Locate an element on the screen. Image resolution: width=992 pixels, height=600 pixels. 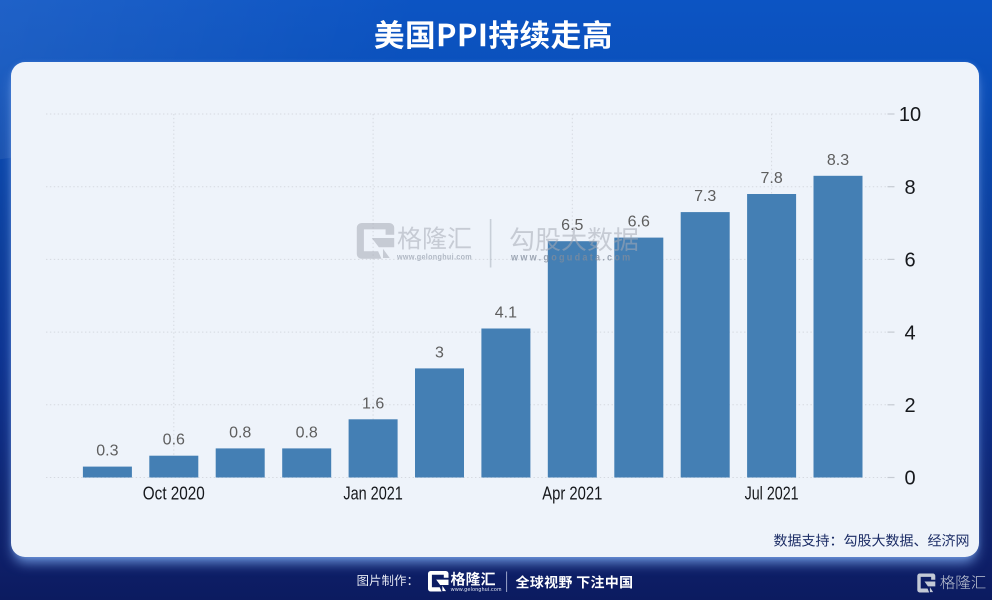
svg-text: 0.3 is located at coordinates (107, 451).